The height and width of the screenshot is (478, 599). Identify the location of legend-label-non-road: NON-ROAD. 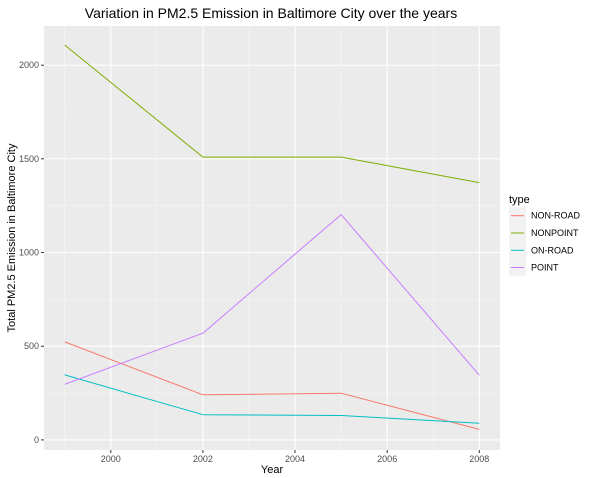
(555, 216).